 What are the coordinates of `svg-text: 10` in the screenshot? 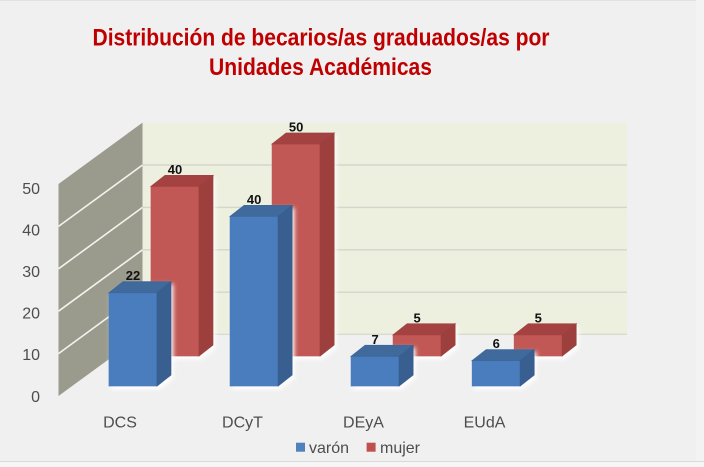 It's located at (31, 355).